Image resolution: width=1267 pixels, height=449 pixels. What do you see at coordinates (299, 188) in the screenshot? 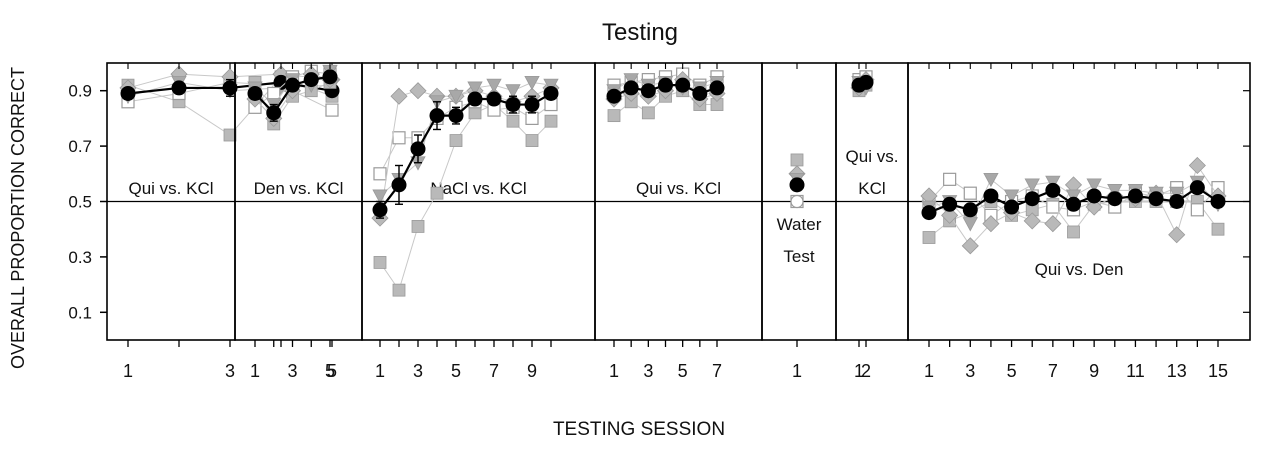
I see `panel-label: Den vs. KCl` at bounding box center [299, 188].